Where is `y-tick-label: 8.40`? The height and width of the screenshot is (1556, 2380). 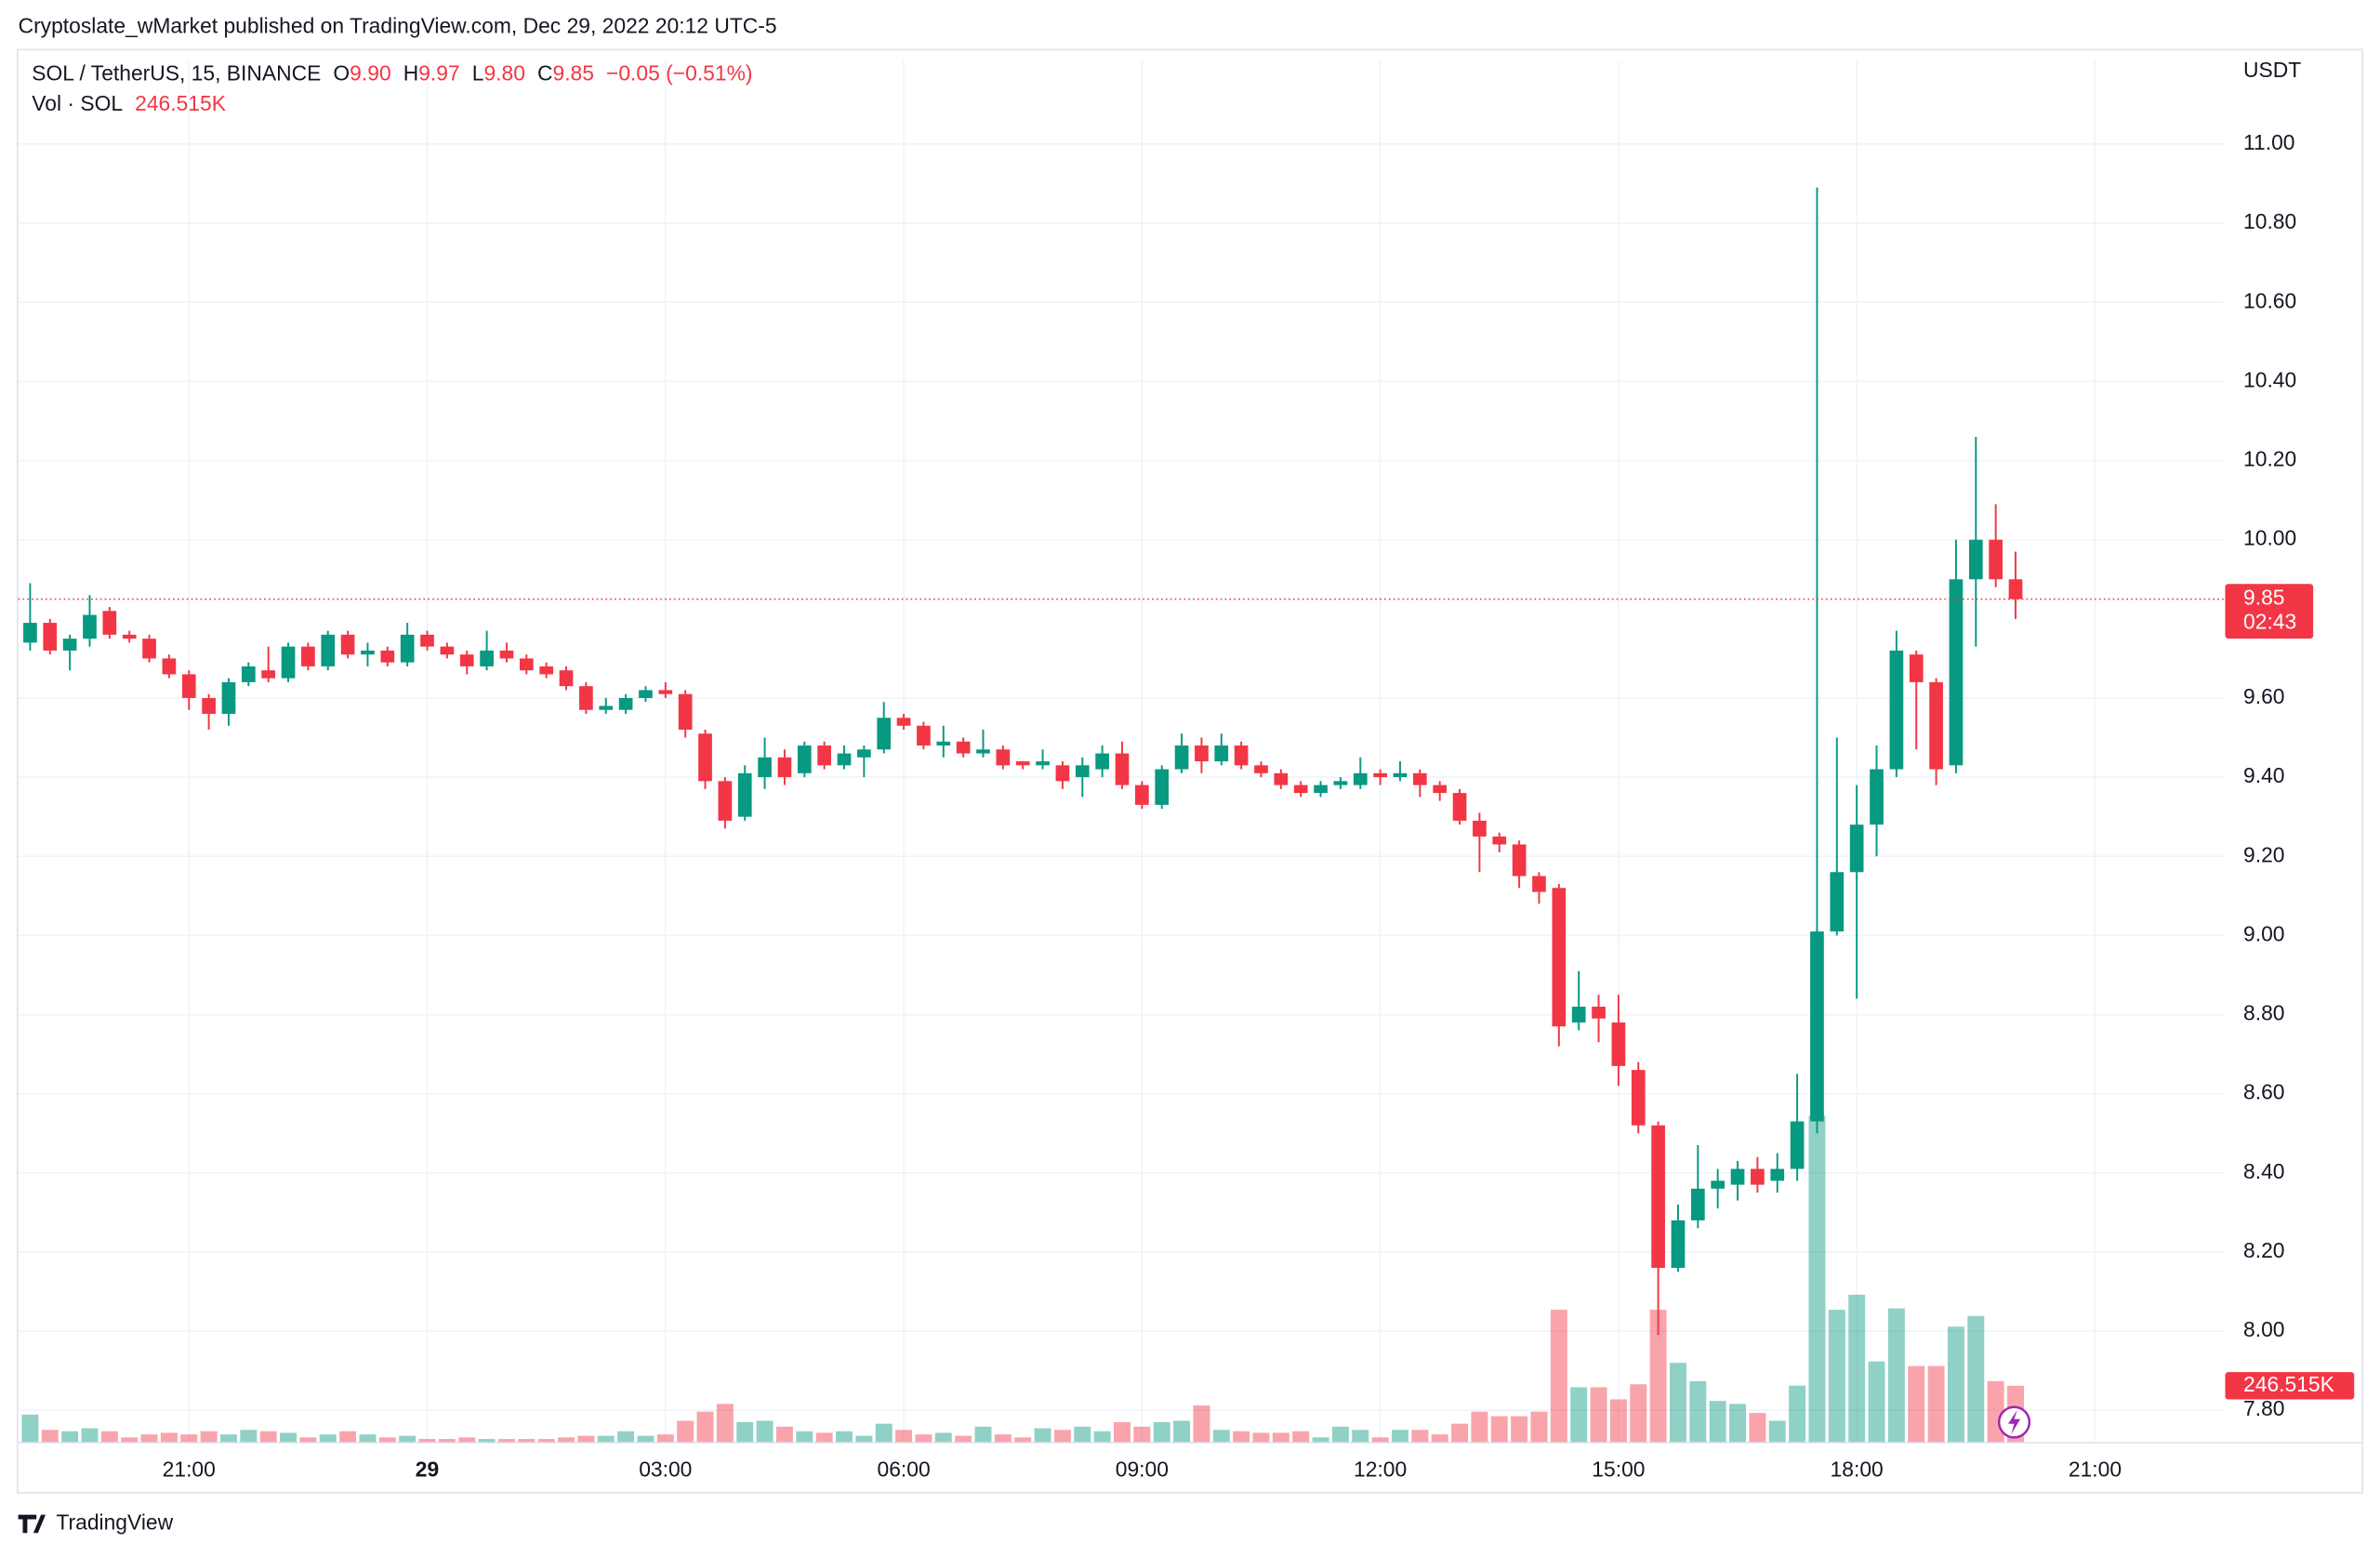
y-tick-label: 8.40 is located at coordinates (2263, 1171).